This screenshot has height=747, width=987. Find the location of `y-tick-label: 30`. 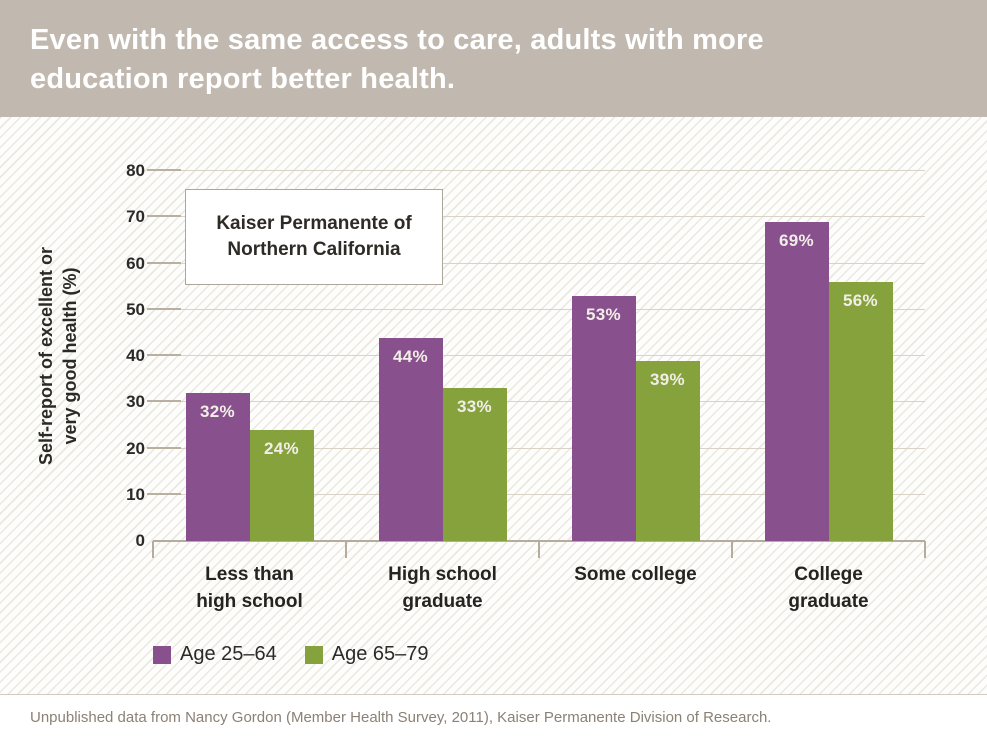

y-tick-label: 30 is located at coordinates (135, 402).